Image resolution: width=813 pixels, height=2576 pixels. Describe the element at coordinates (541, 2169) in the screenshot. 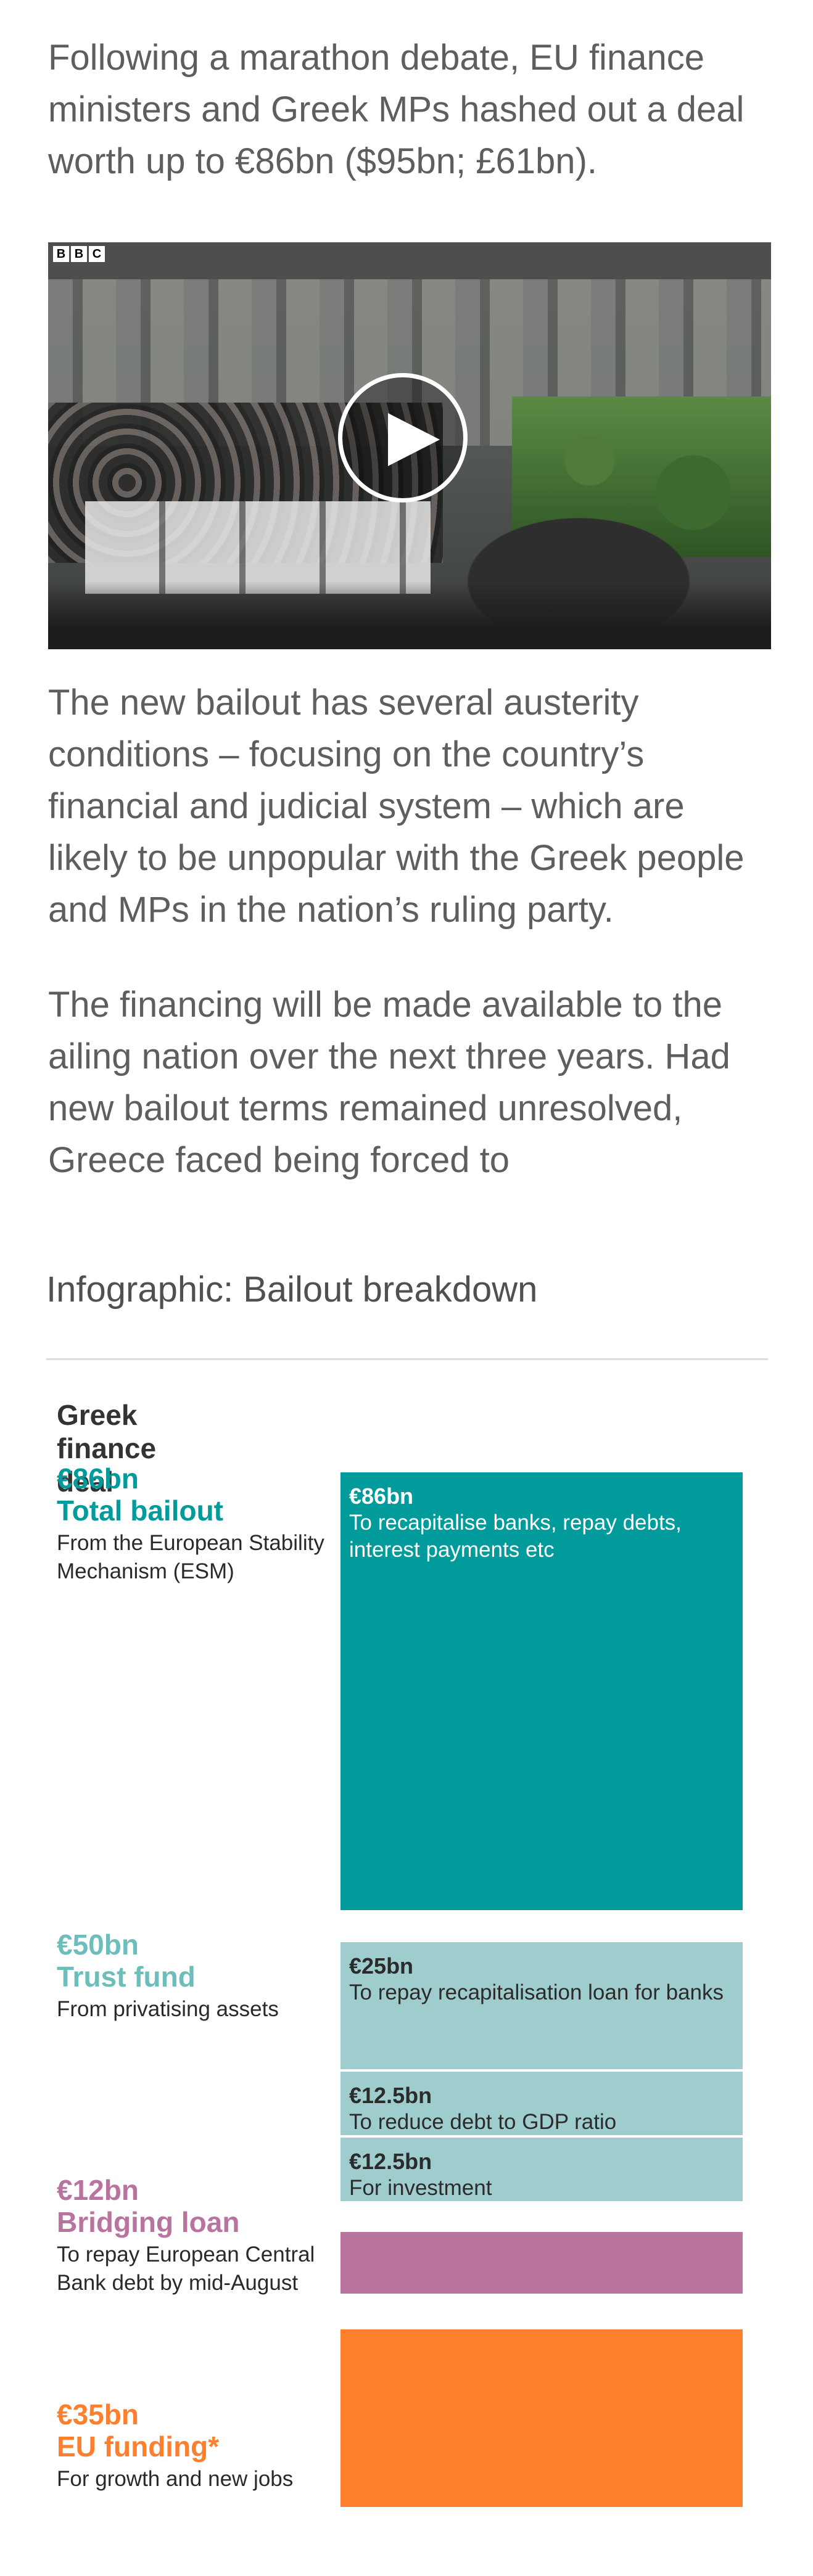

I see `block-investment: €12.5bn For investment` at that location.